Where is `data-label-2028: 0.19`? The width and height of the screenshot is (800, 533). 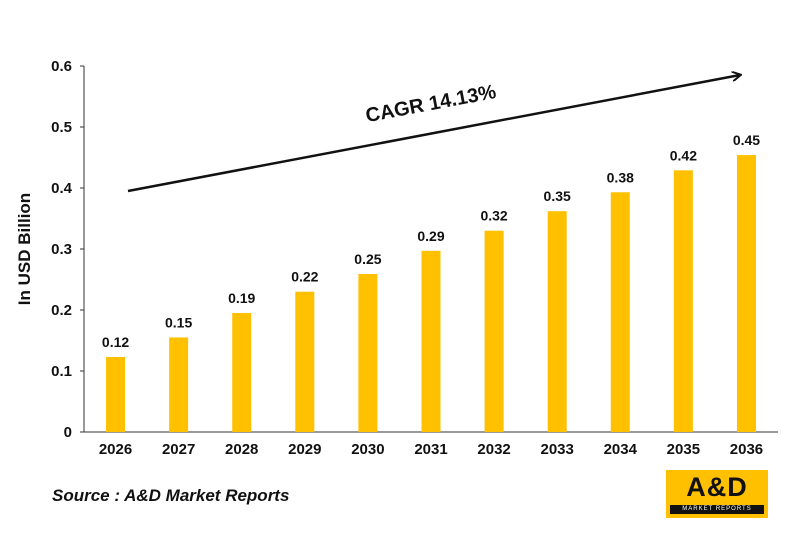
data-label-2028: 0.19 is located at coordinates (241, 298).